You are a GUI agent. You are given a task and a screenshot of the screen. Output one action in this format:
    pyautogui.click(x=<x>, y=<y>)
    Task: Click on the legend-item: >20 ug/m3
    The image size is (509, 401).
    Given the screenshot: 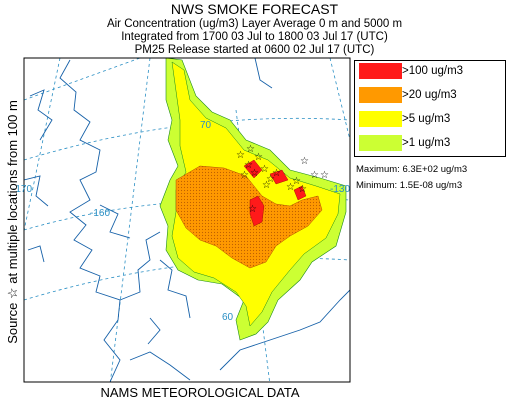 What is the action you would take?
    pyautogui.click(x=431, y=95)
    